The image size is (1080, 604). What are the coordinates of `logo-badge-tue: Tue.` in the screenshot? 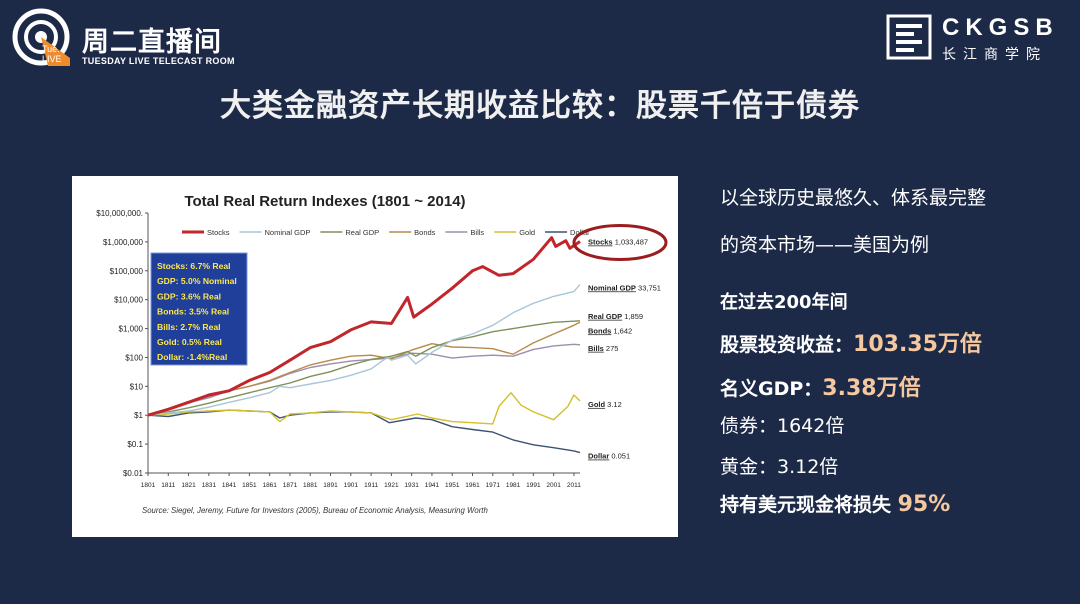 It's located at (51, 49).